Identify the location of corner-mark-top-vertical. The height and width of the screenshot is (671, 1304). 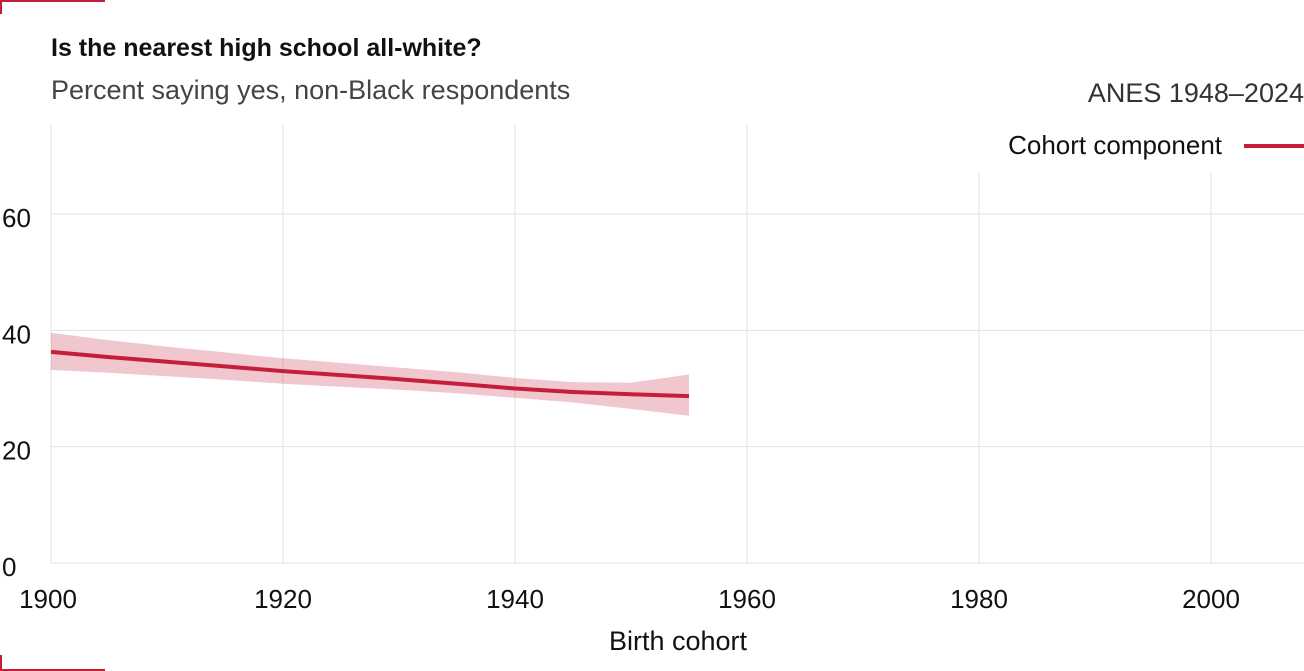
(1, 7).